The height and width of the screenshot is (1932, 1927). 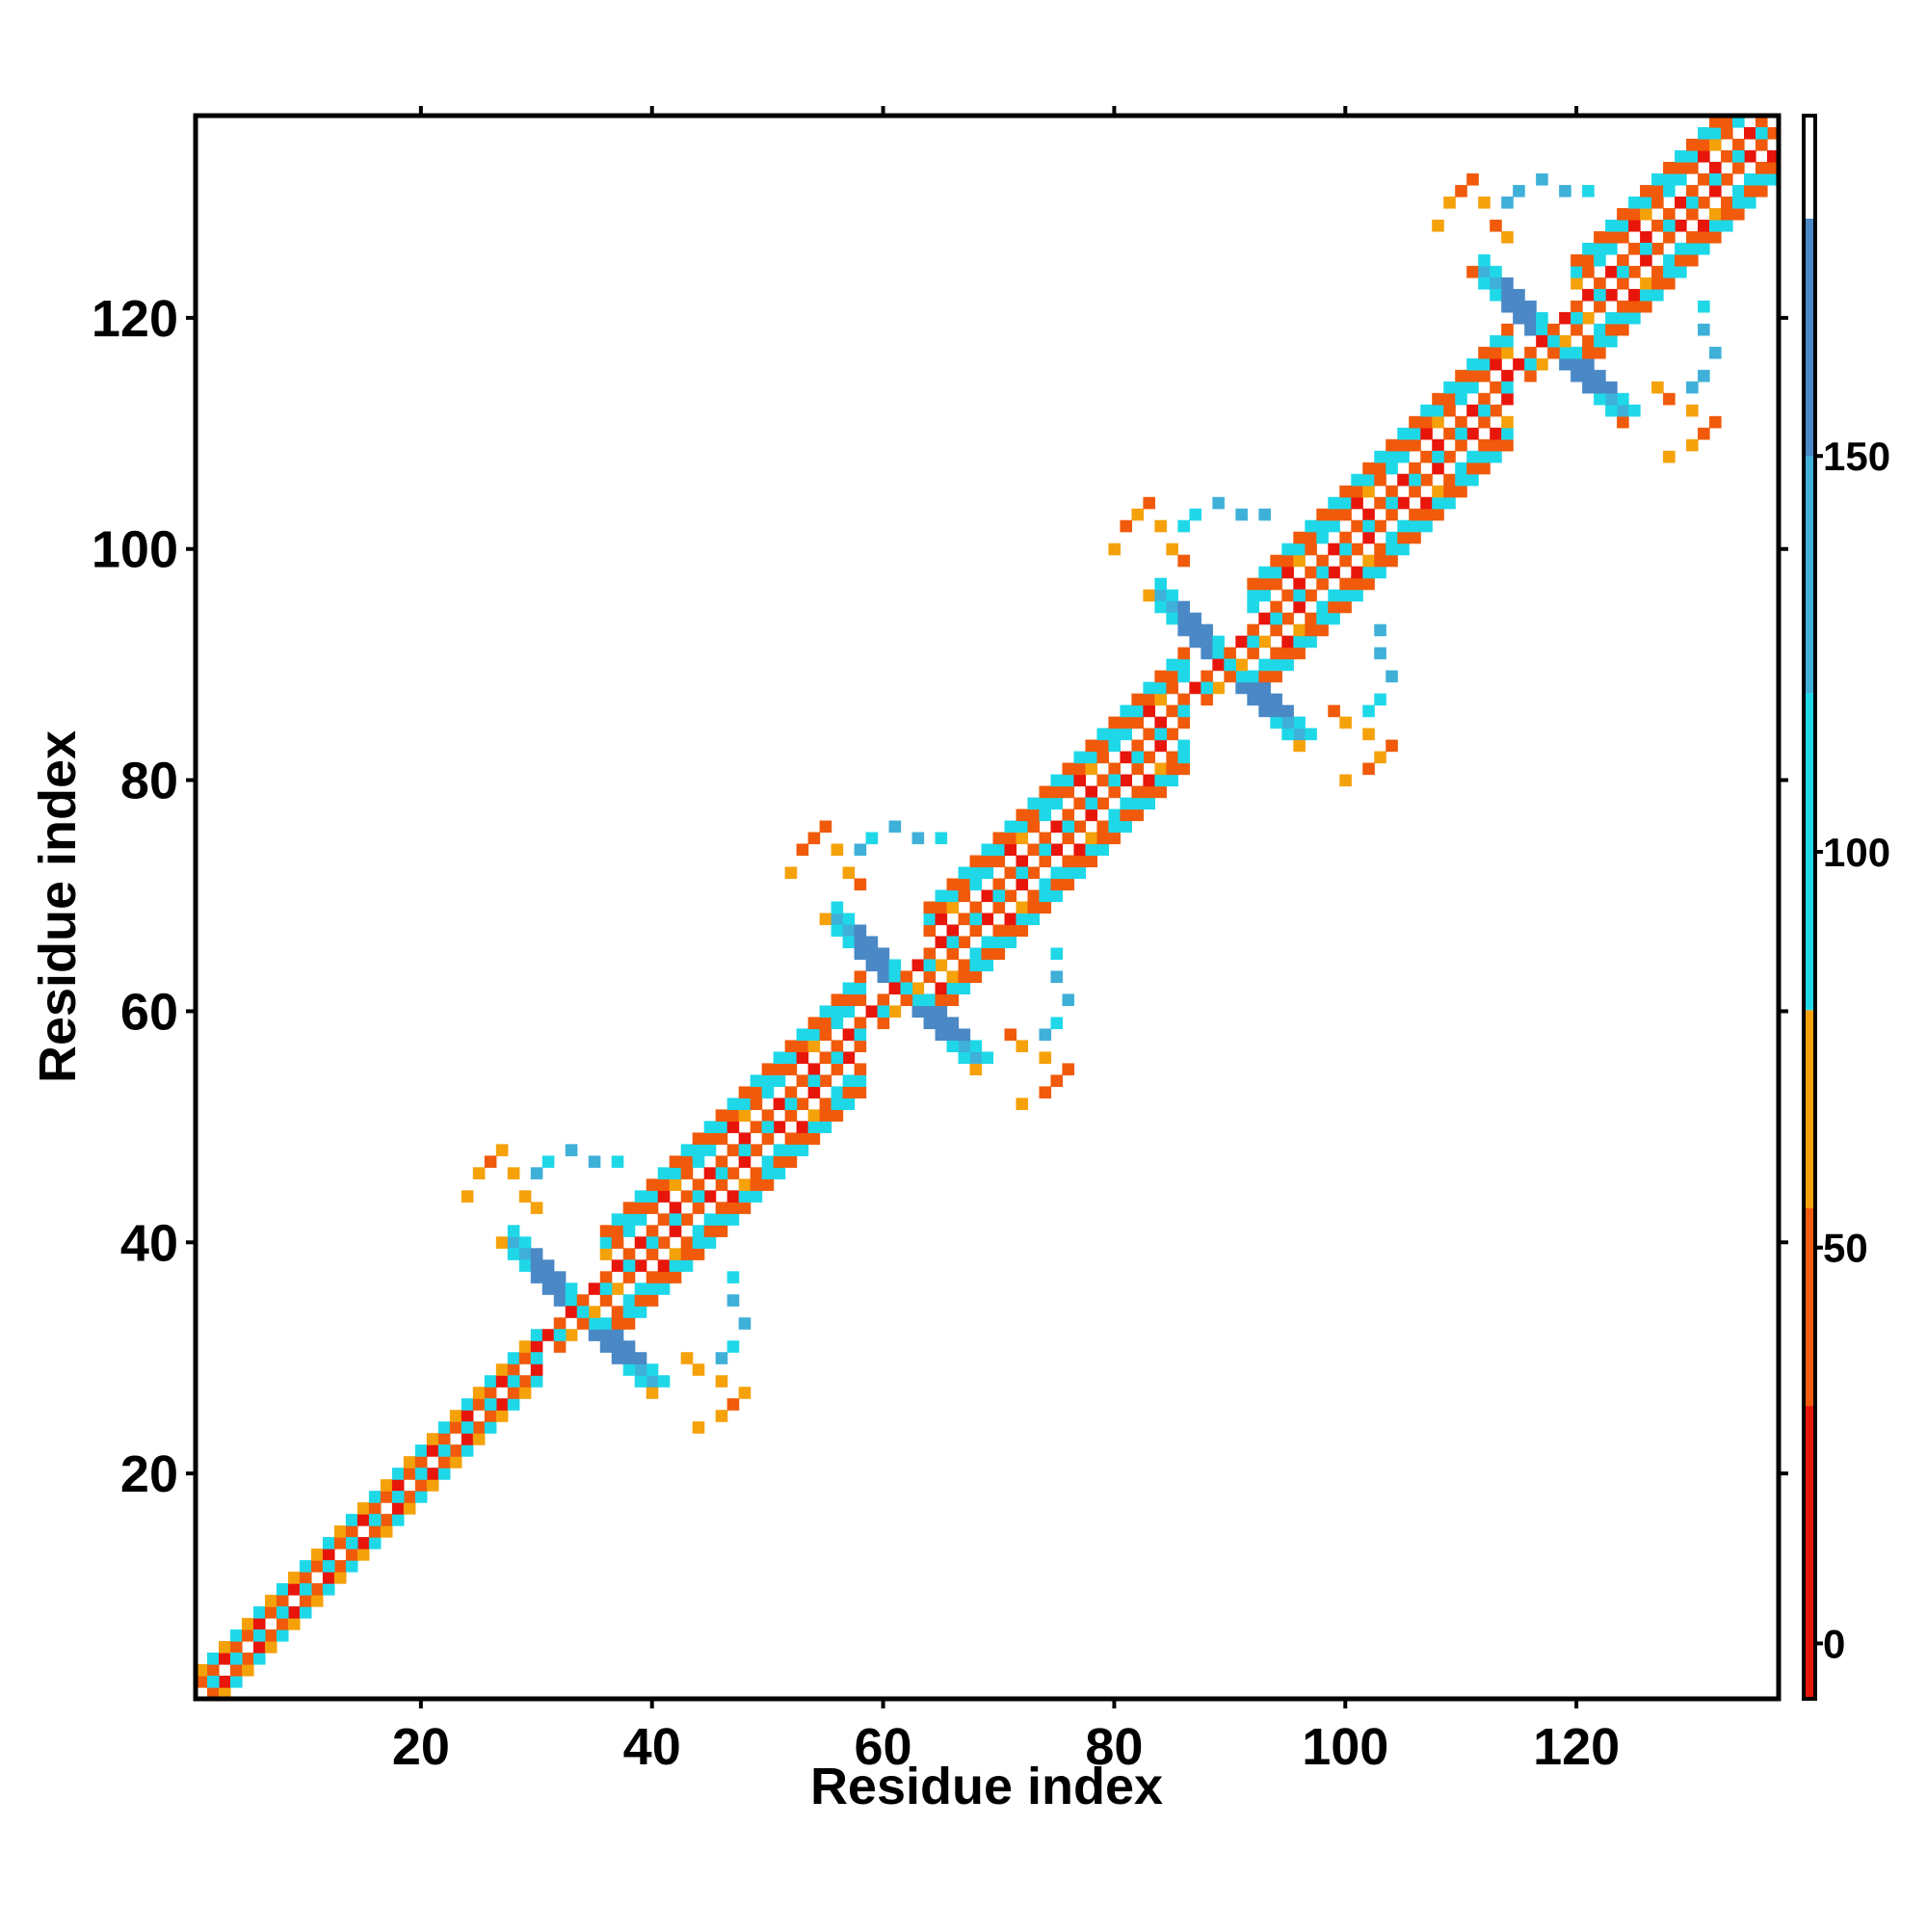 I want to click on colorbar-tick-label: 100, so click(x=1856, y=852).